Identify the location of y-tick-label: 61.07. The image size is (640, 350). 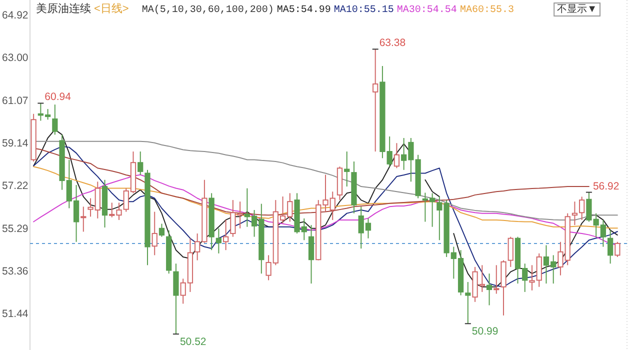
(15, 100).